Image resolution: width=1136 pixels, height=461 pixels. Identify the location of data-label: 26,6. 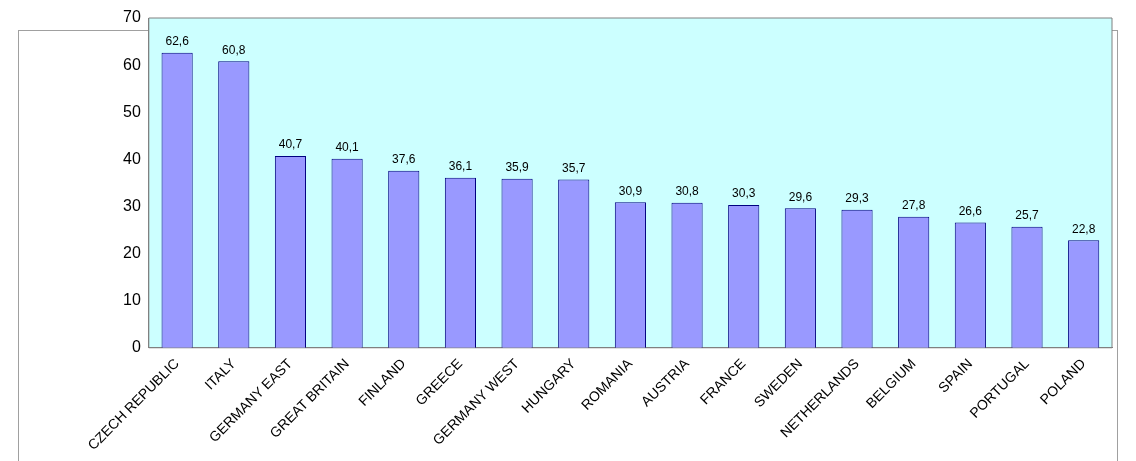
(970, 210).